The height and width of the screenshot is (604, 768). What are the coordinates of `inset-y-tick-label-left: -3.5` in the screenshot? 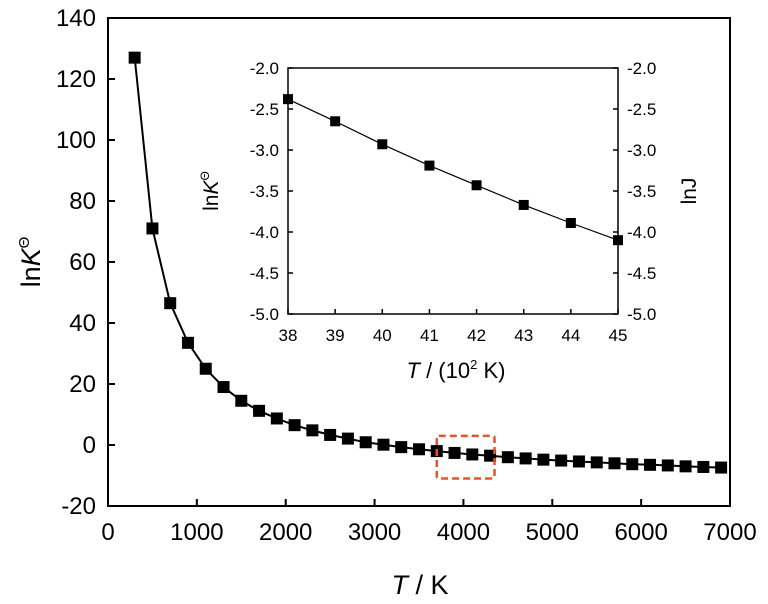 It's located at (264, 191).